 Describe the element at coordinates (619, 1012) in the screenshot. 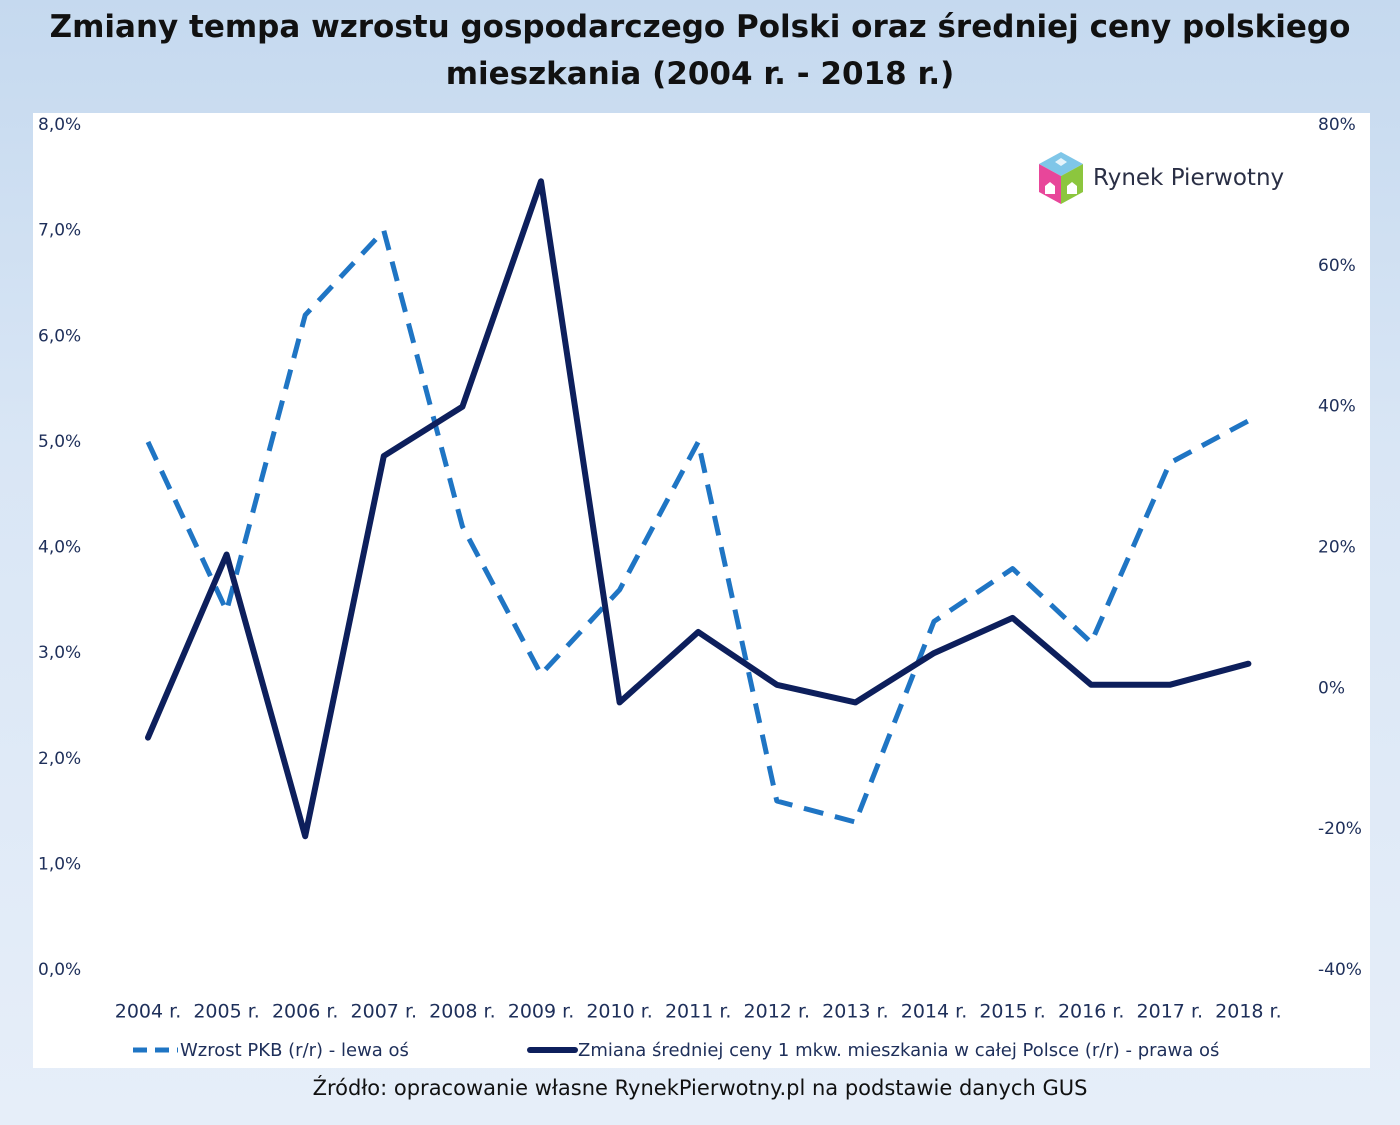

I see `x-tick-label: 2010 r.` at that location.